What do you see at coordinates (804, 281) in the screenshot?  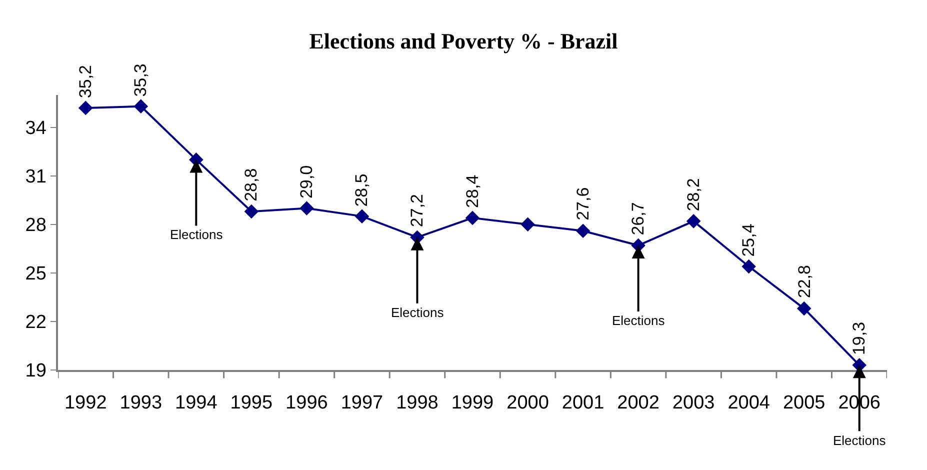 I see `data-label: 22,8` at bounding box center [804, 281].